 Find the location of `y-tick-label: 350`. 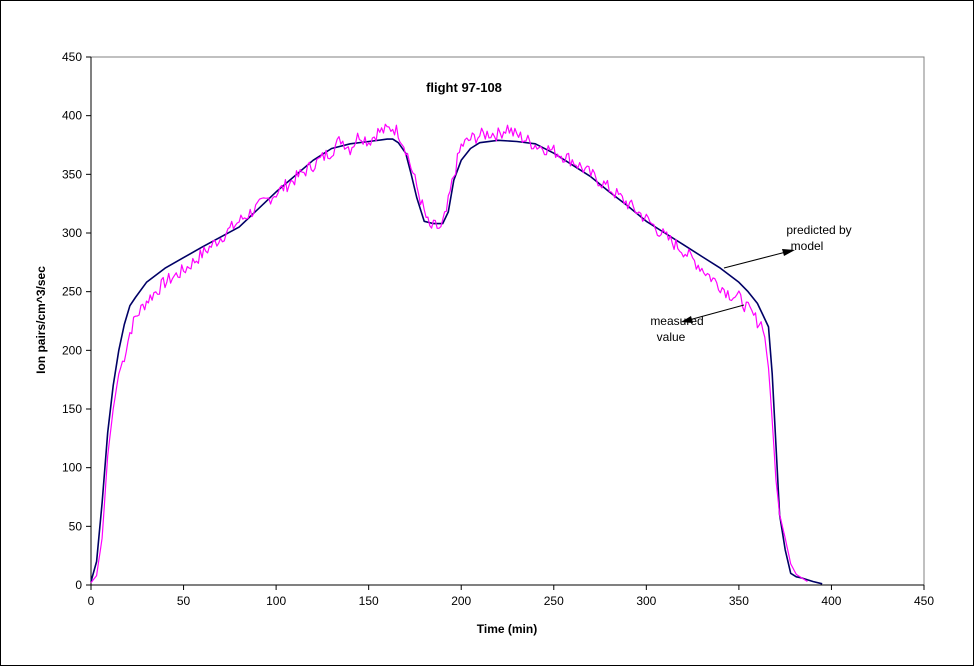

y-tick-label: 350 is located at coordinates (72, 174).